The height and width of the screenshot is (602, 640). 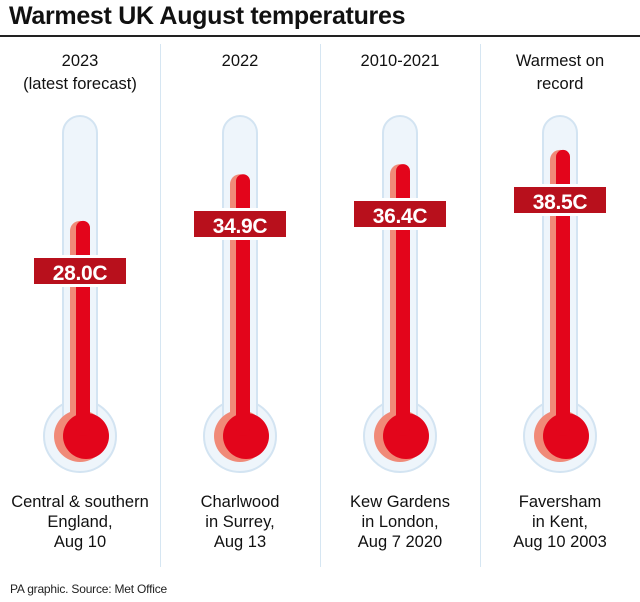 I want to click on value-label: 28.0C, so click(x=80, y=270).